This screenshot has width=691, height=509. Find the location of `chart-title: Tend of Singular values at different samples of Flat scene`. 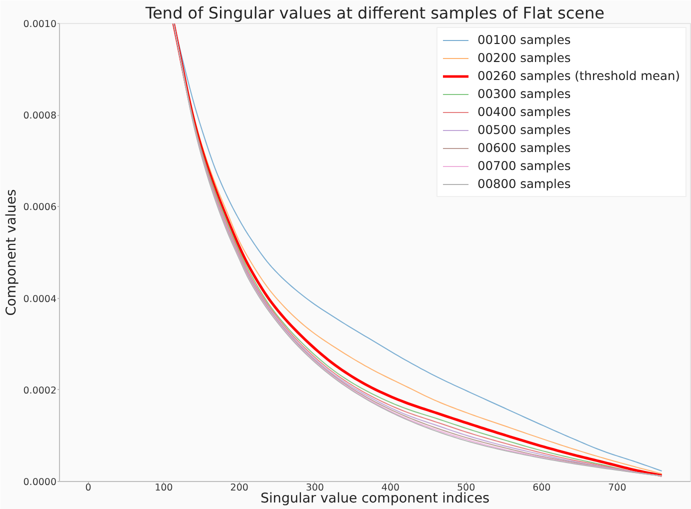

chart-title: Tend of Singular values at different samples of Flat scene is located at coordinates (374, 13).